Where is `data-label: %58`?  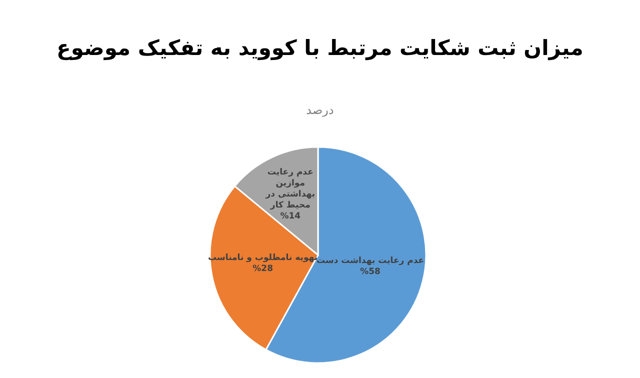
data-label: %58 is located at coordinates (370, 271).